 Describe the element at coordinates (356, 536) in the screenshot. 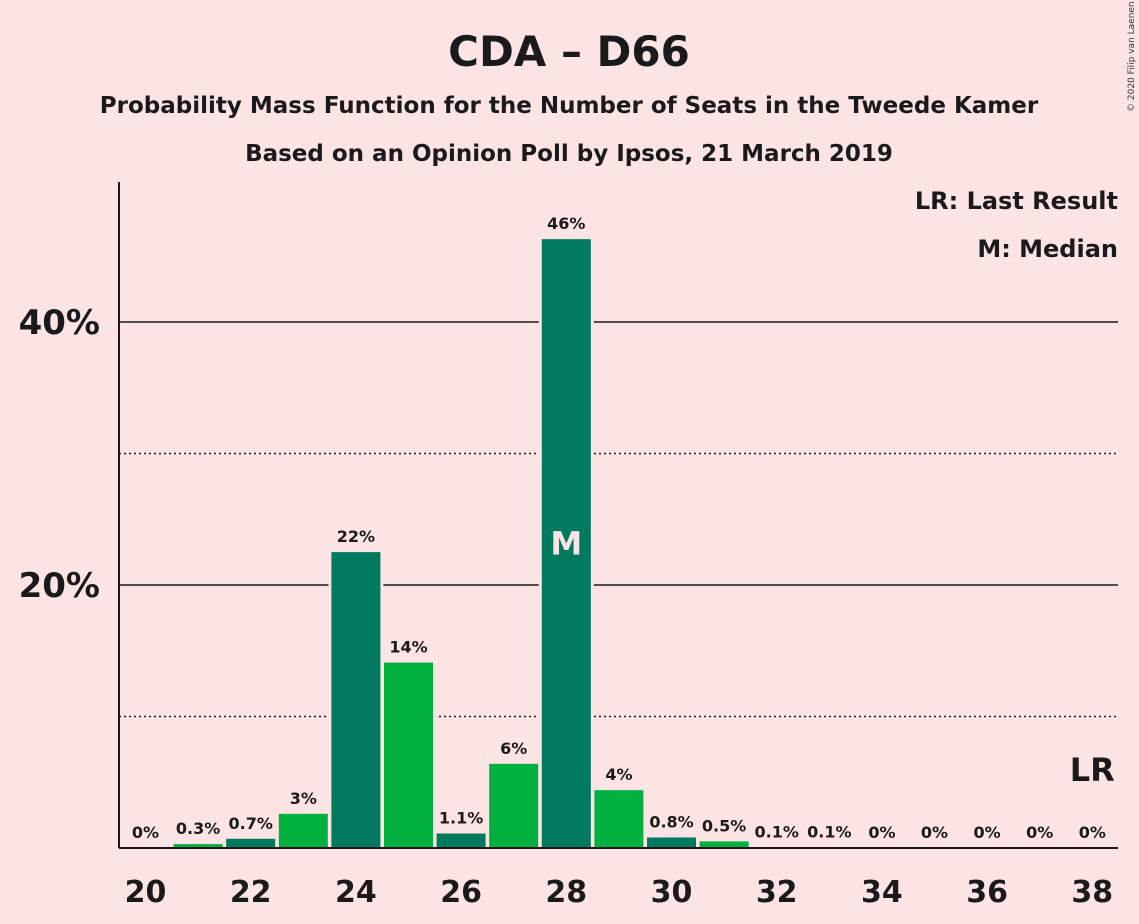

I see `data-label-seat-24: 22%` at that location.